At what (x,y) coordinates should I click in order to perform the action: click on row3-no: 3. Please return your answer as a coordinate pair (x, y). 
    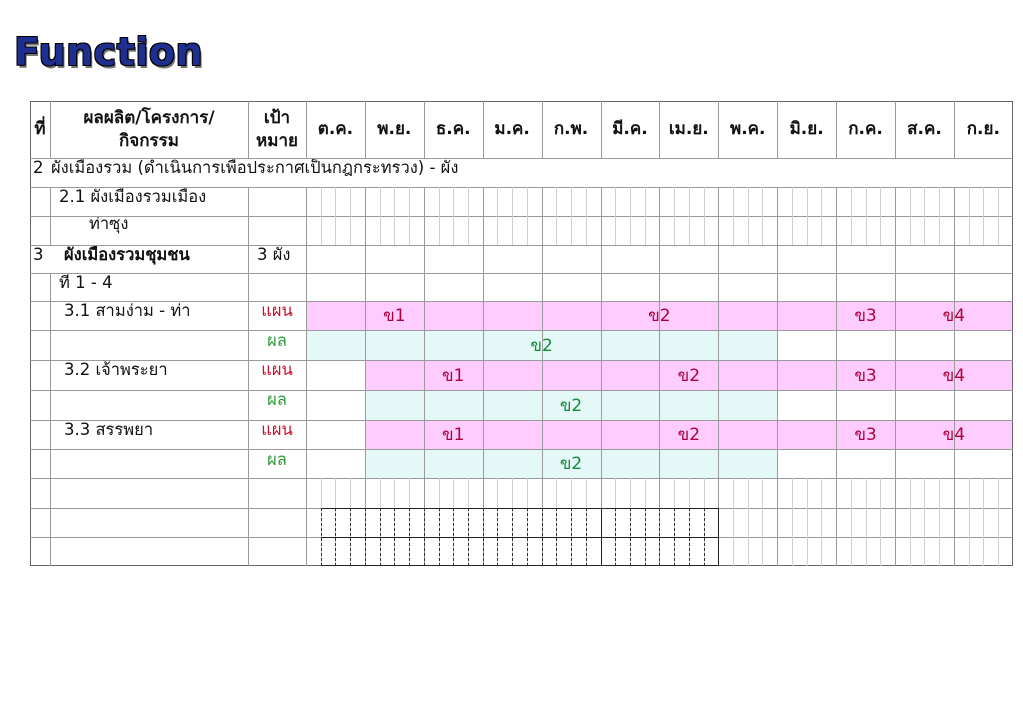
    Looking at the image, I should click on (38, 255).